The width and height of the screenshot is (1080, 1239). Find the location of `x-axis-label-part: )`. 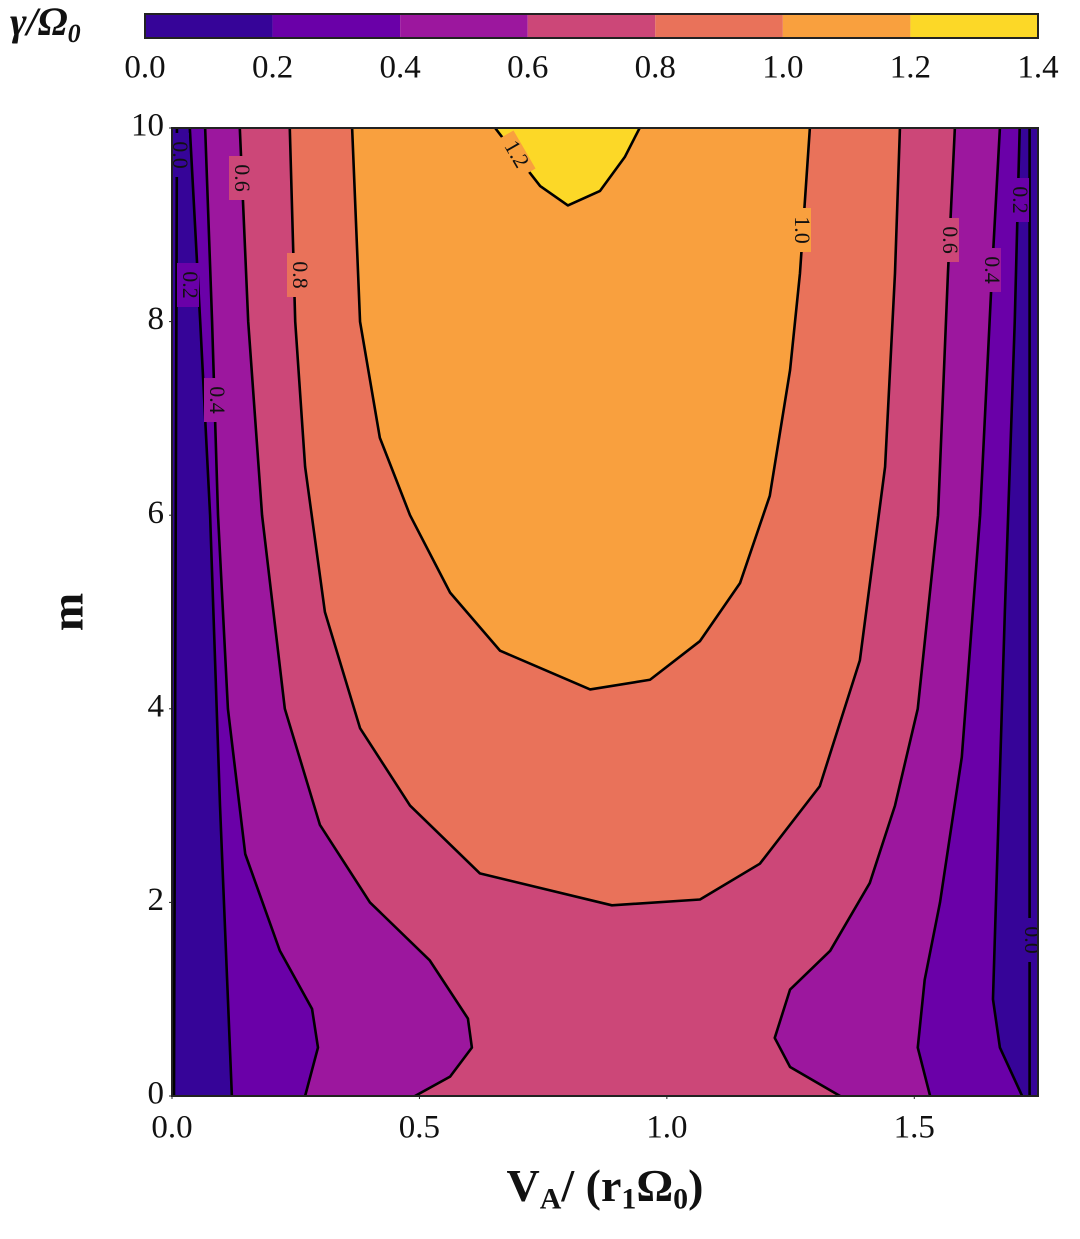

x-axis-label-part: ) is located at coordinates (695, 1185).